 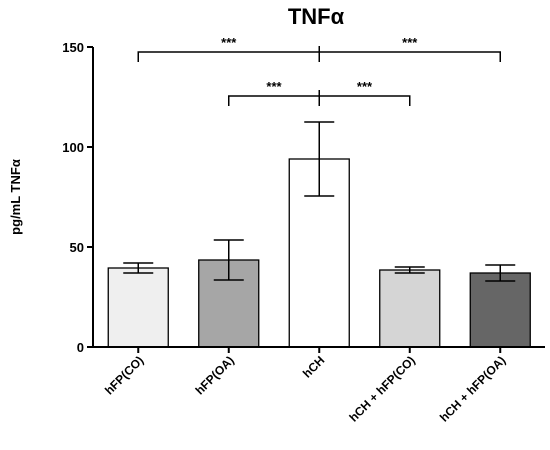 What do you see at coordinates (313, 366) in the screenshot?
I see `x-tick-label-3: hCH` at bounding box center [313, 366].